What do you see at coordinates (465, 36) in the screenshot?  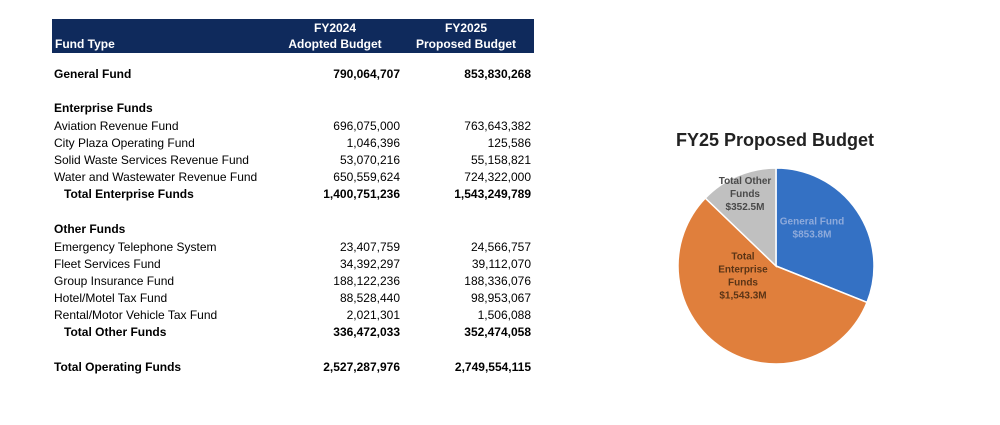 I see `header-fy2025: FY2025 Proposed Budget` at bounding box center [465, 36].